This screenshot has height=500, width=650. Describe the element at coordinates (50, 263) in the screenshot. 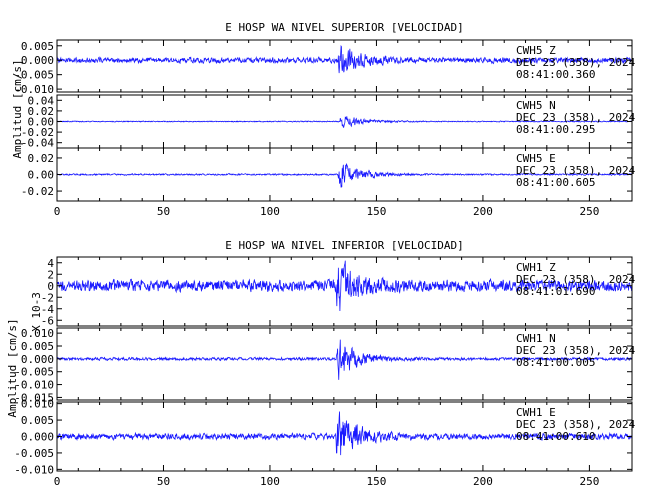

I see `y-tick-label: 4` at that location.